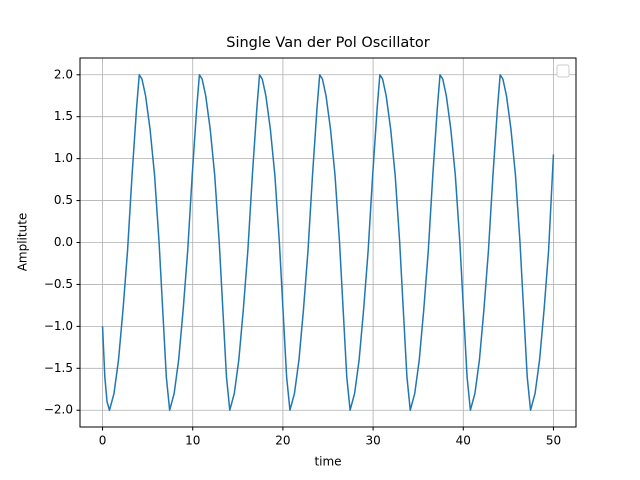  I want to click on x-tick-label: 20, so click(282, 441).